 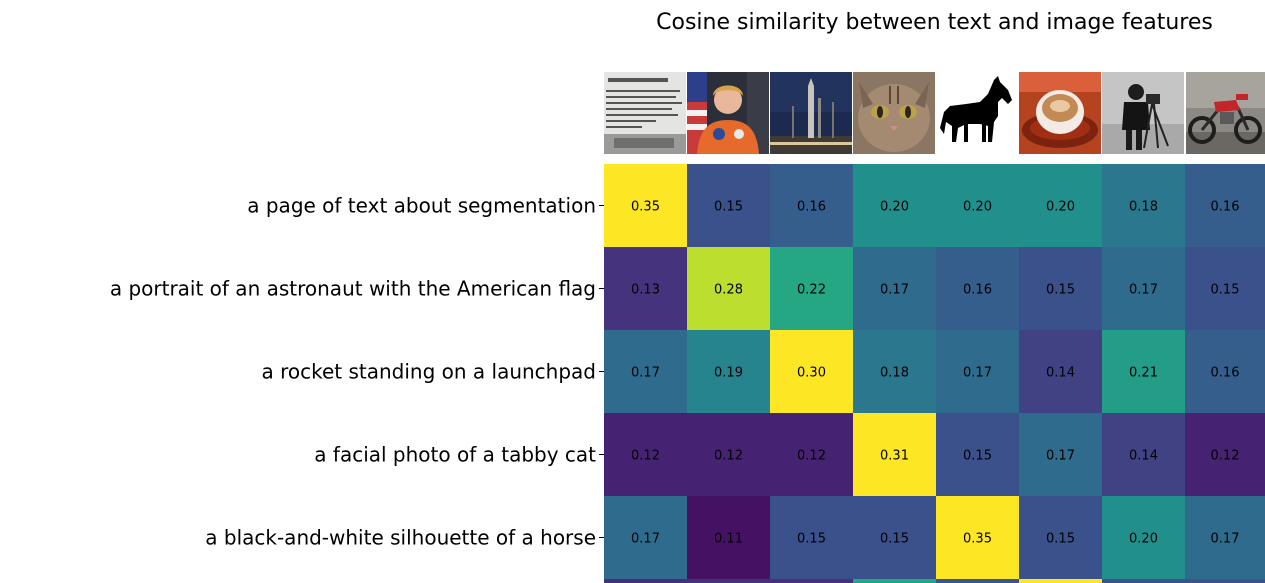 I want to click on cell-value-label: 0.11, so click(x=728, y=539).